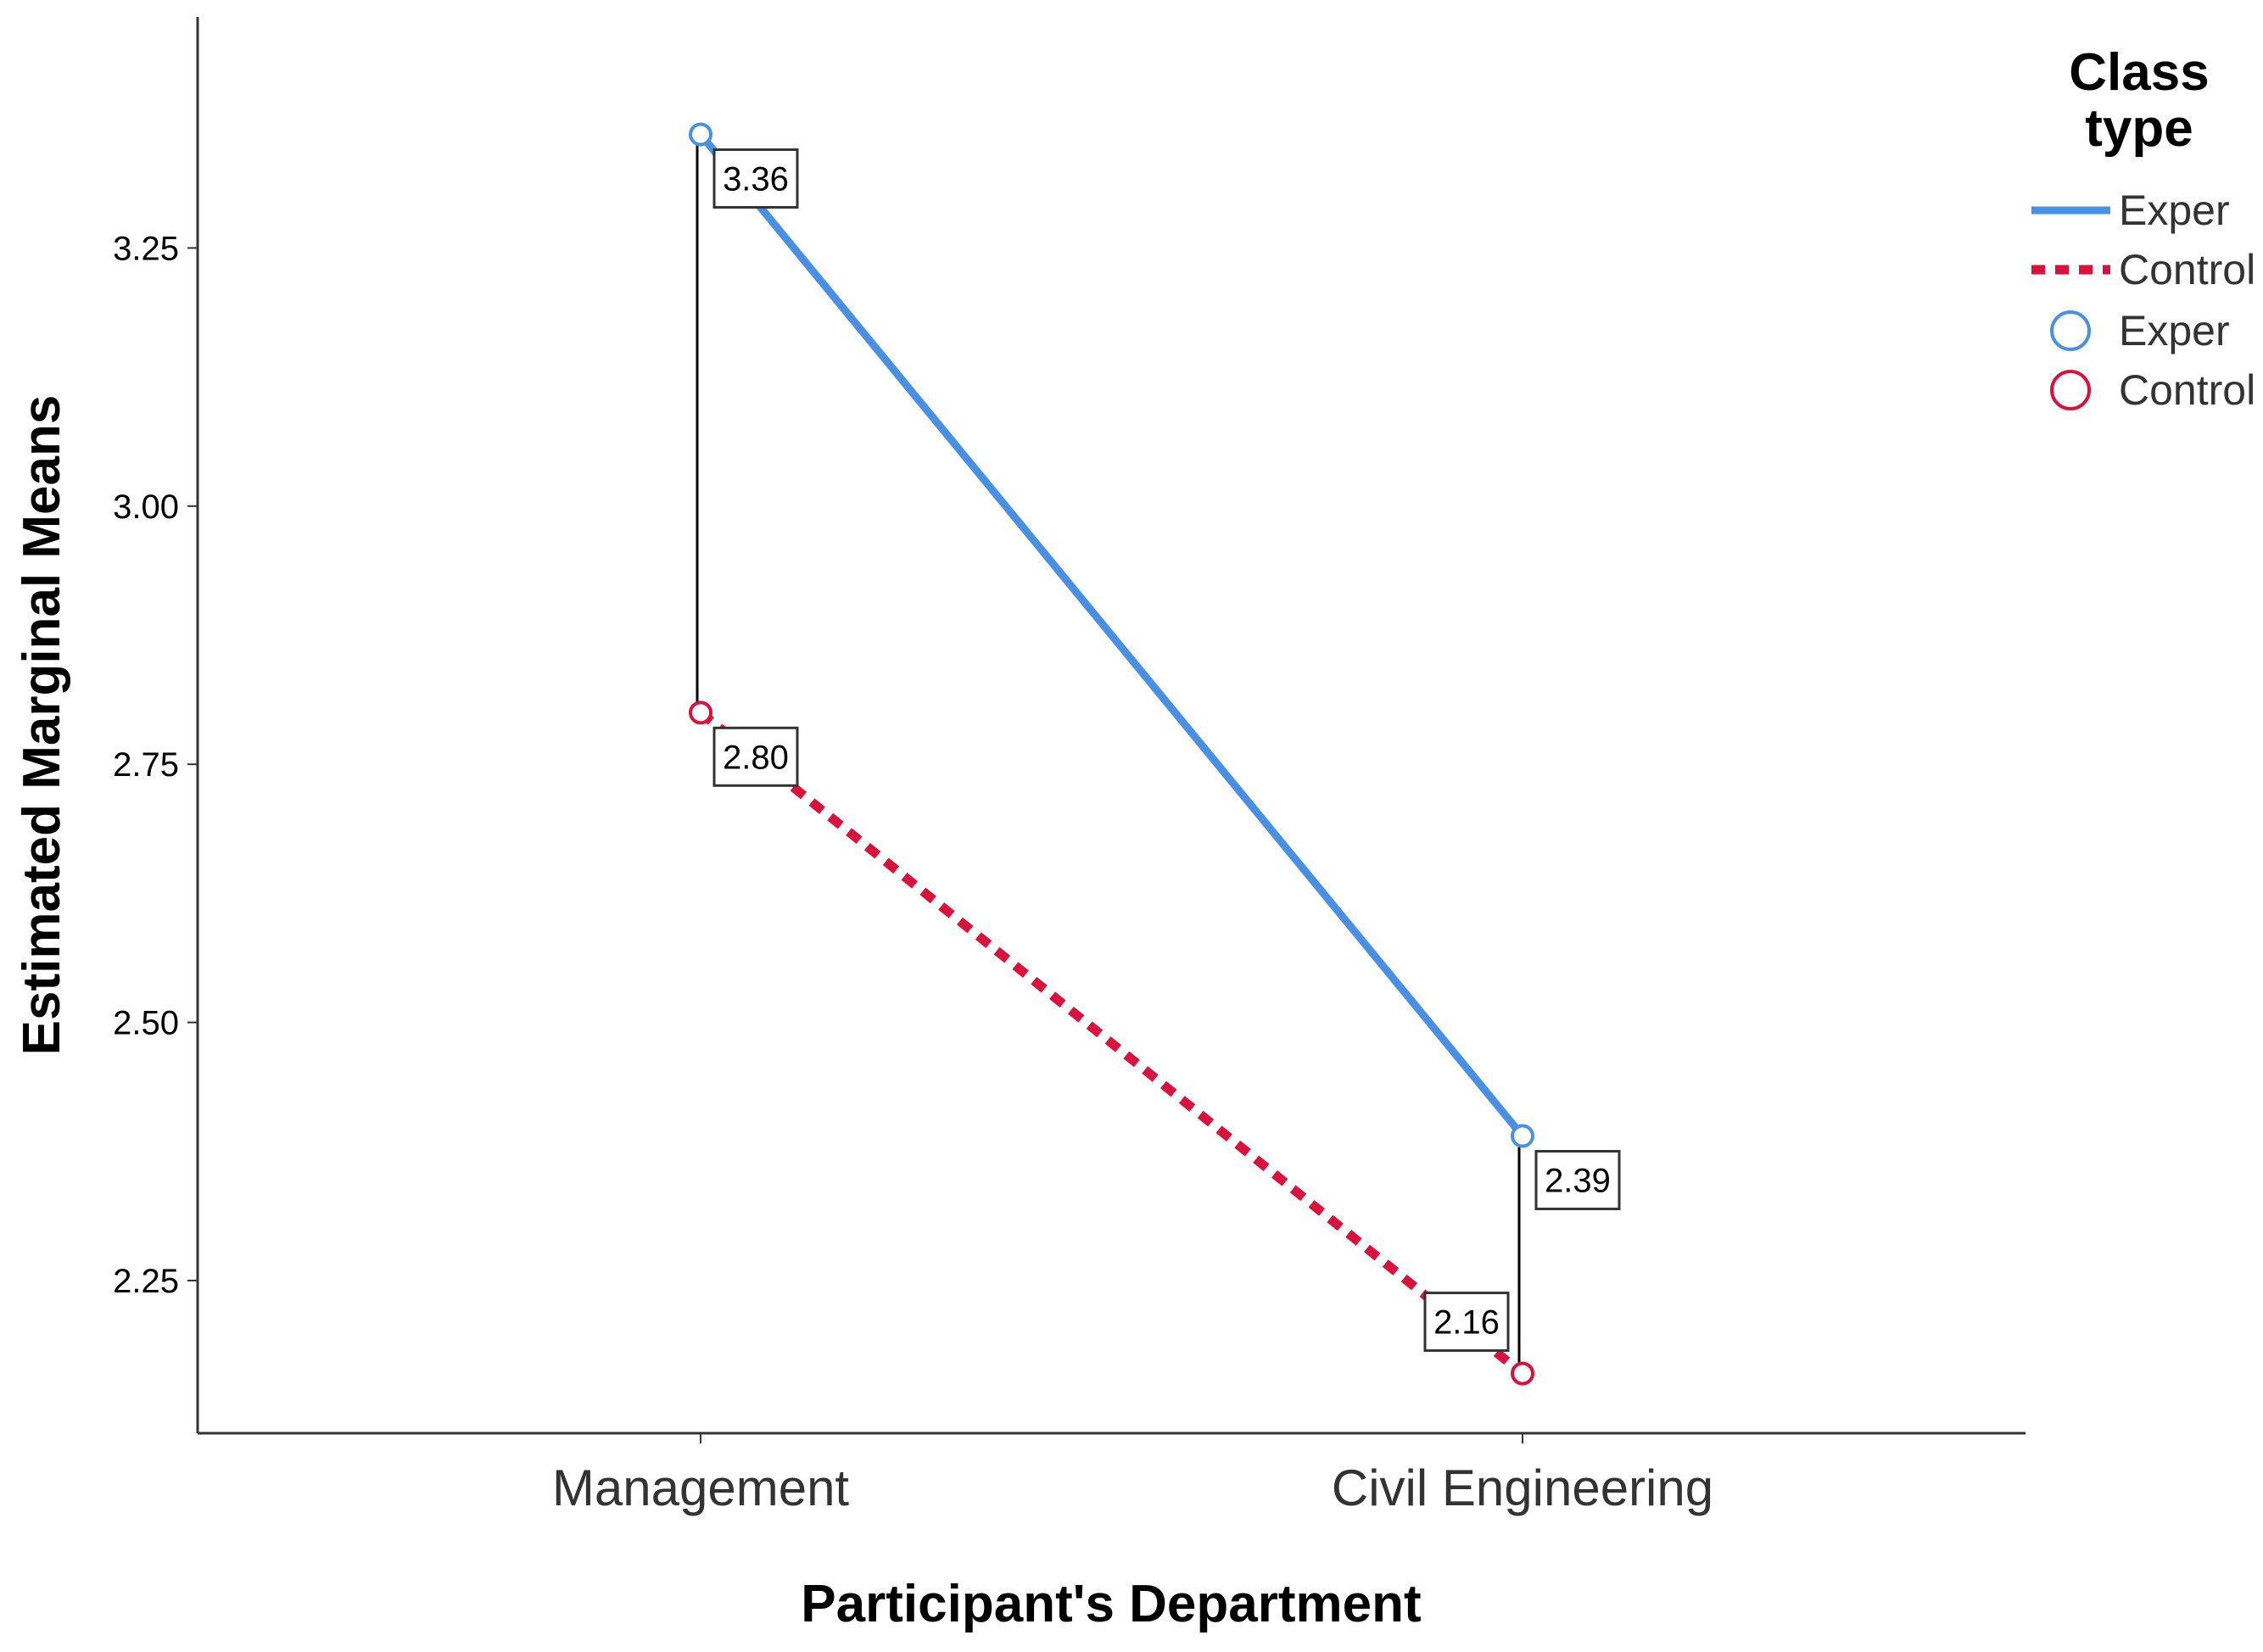 This screenshot has width=2263, height=1652. I want to click on data-label-exper: 2.39, so click(1578, 1180).